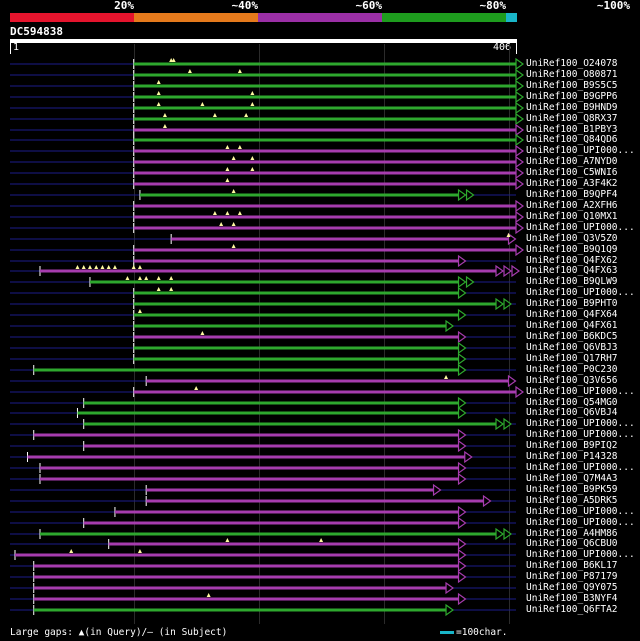  I want to click on hit-label: UniRef100_Q7M4A3, so click(572, 478).